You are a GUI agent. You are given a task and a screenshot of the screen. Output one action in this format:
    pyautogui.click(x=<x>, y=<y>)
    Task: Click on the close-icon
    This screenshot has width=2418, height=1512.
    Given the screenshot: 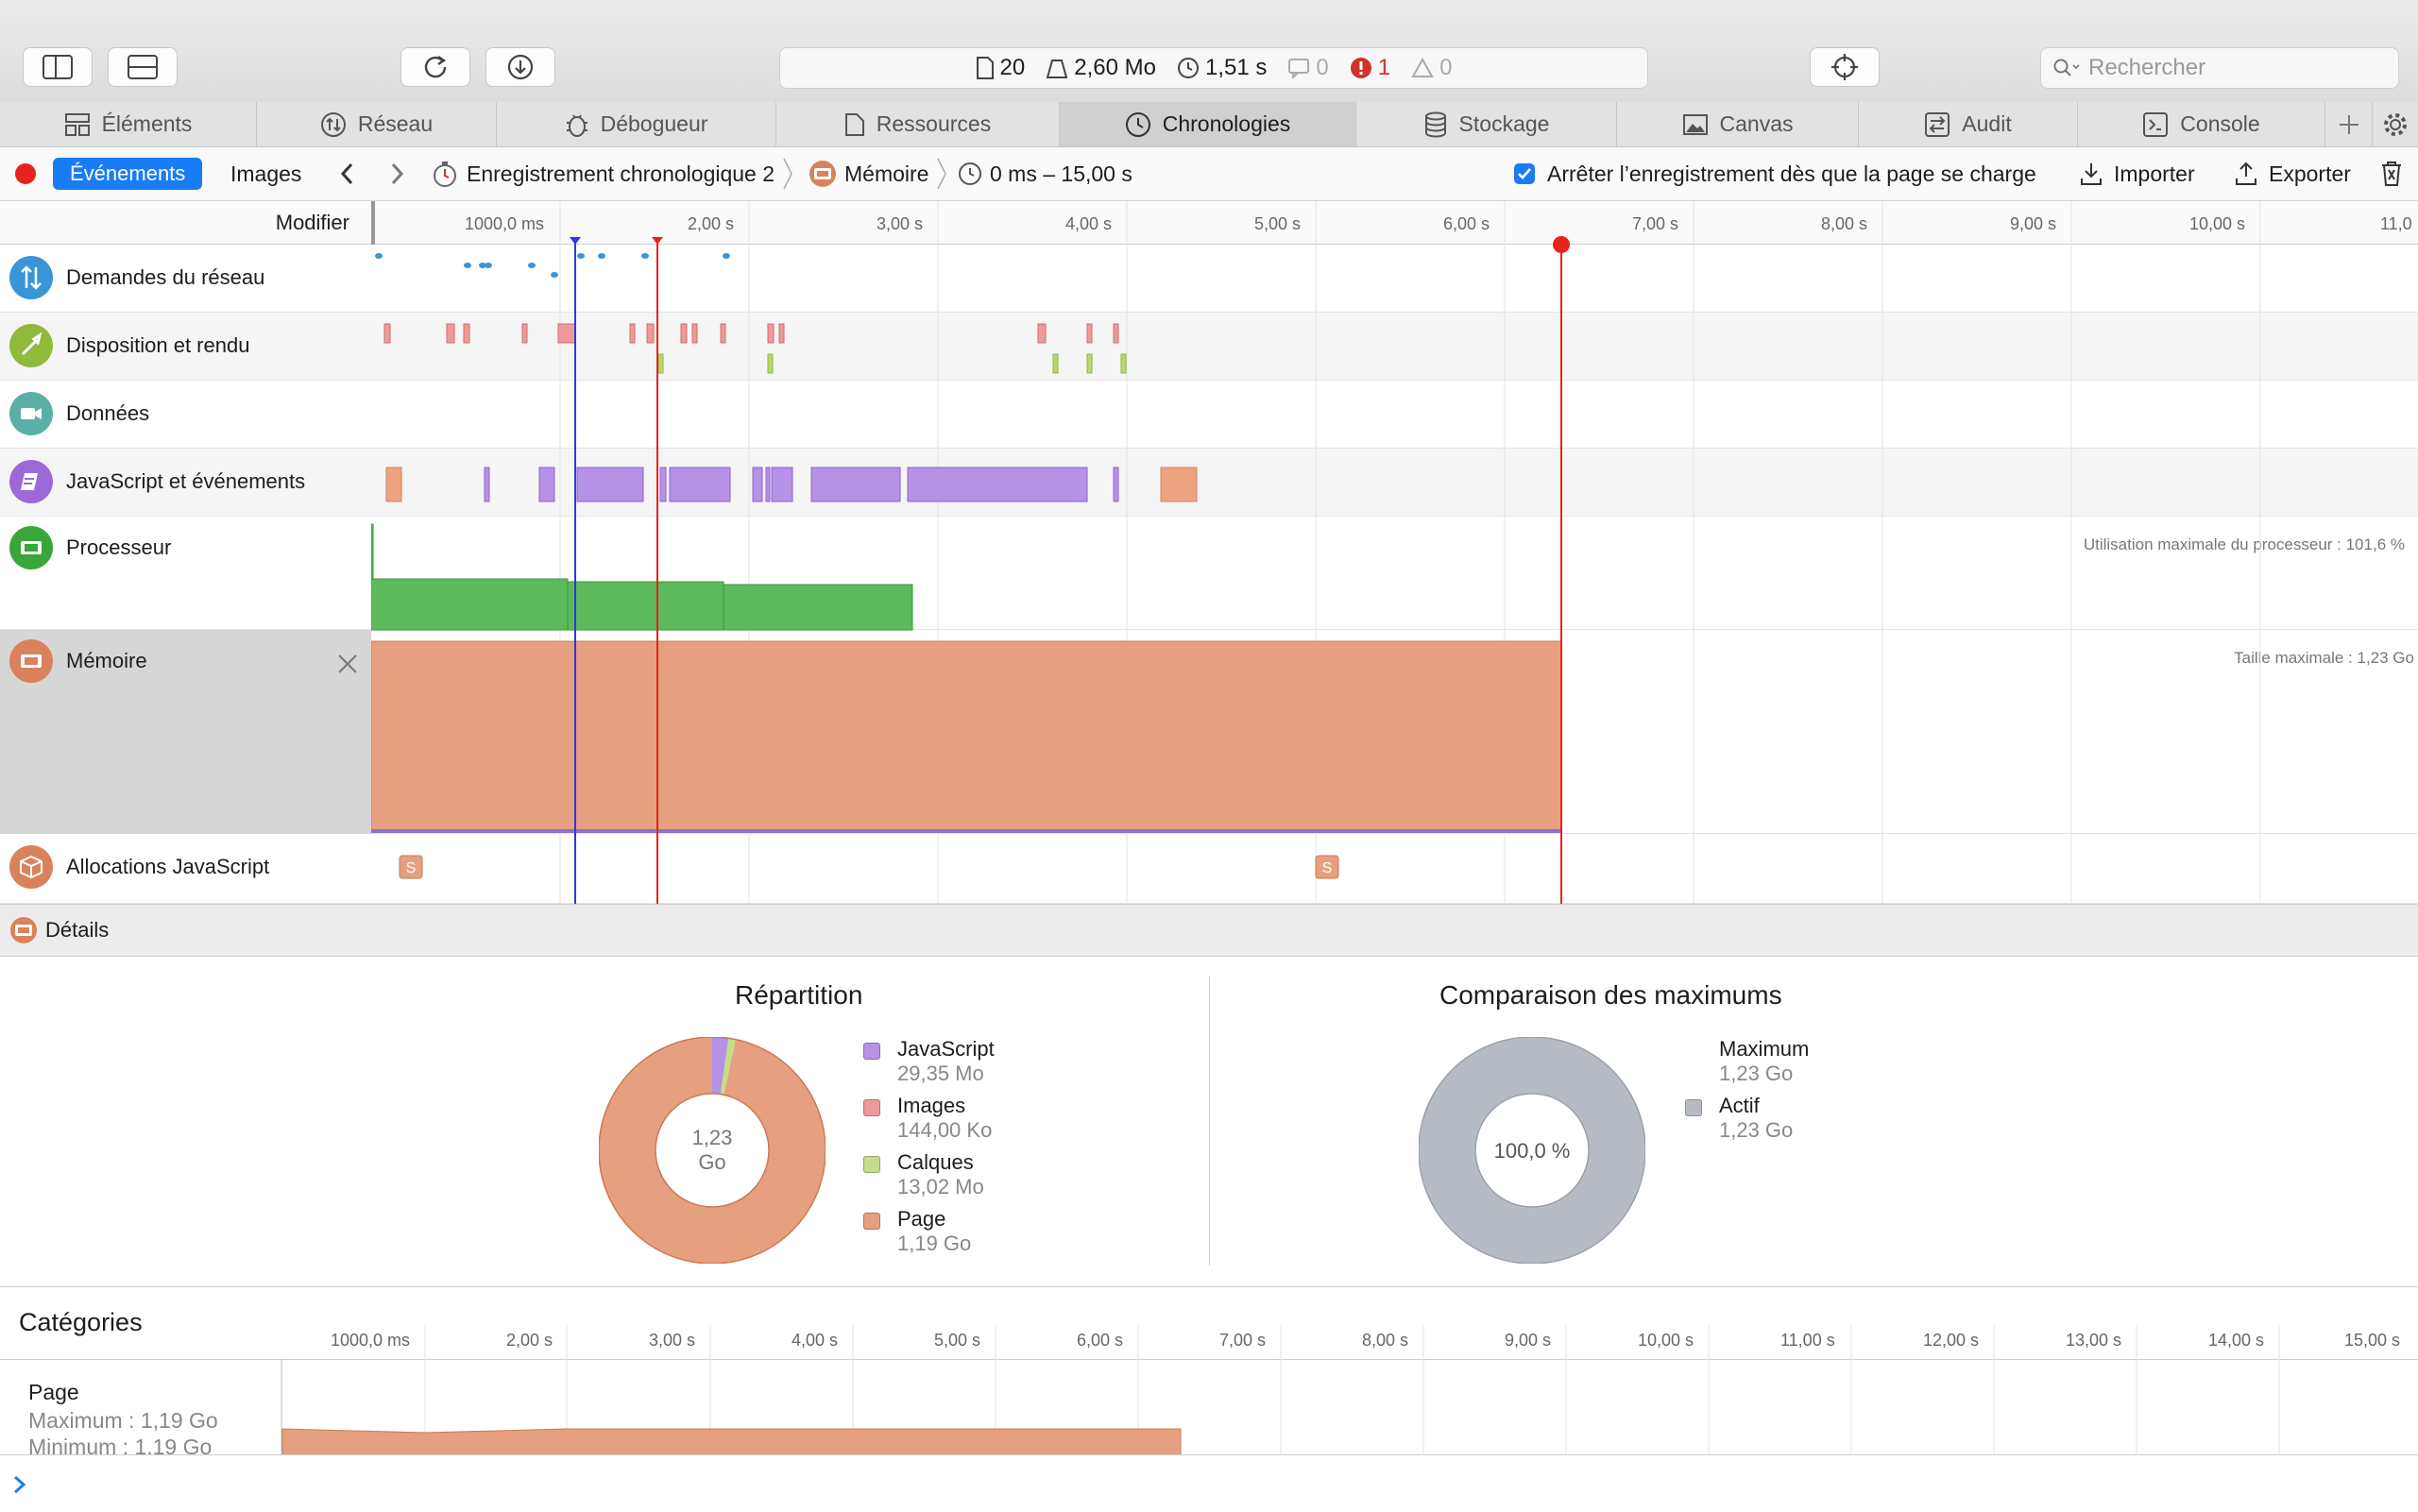 What is the action you would take?
    pyautogui.click(x=348, y=664)
    